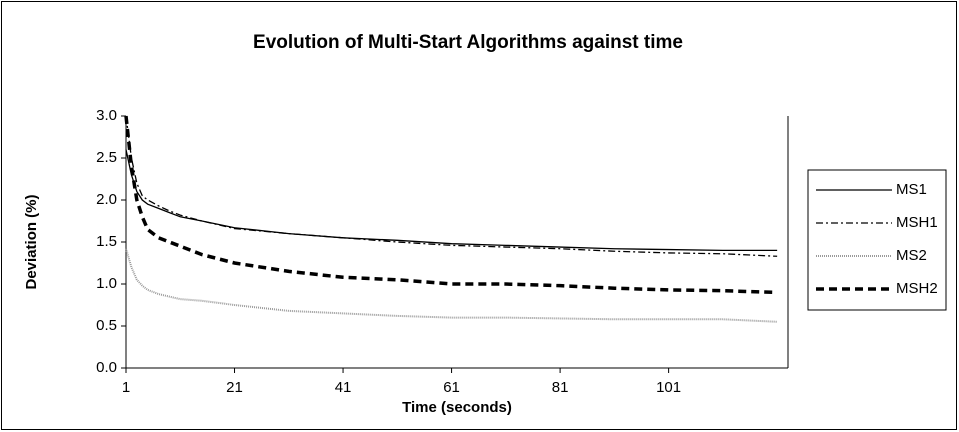 This screenshot has height=432, width=959. Describe the element at coordinates (911, 255) in the screenshot. I see `legend-label: MS2` at that location.